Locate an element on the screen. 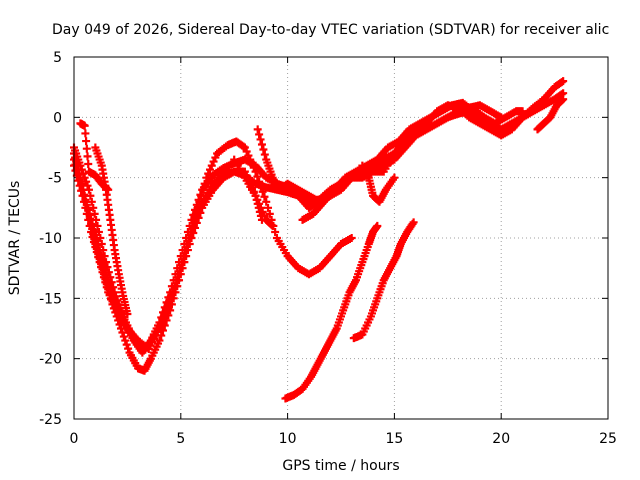  y-tick-label: -15 is located at coordinates (50, 299).